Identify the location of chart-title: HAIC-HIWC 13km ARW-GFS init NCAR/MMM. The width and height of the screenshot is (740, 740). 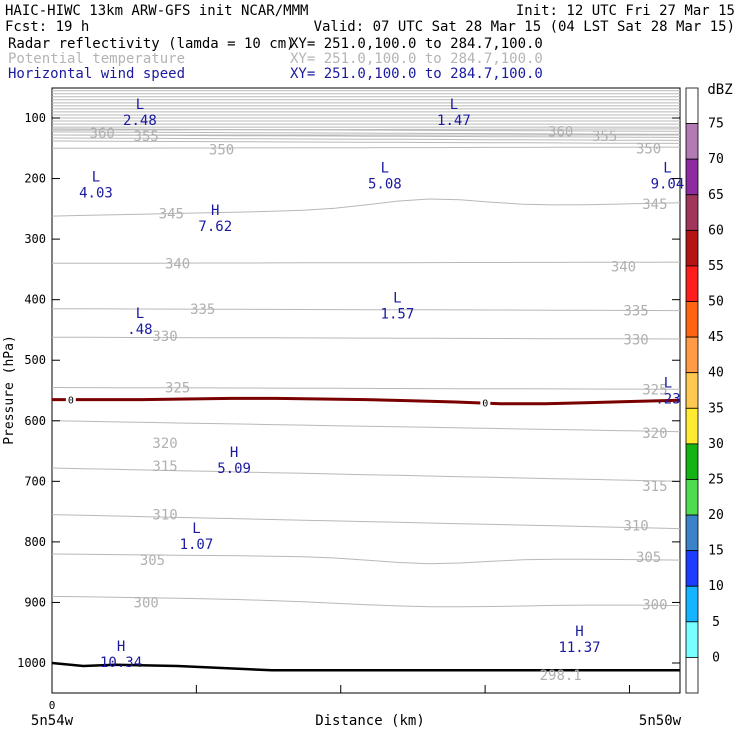
(156, 11).